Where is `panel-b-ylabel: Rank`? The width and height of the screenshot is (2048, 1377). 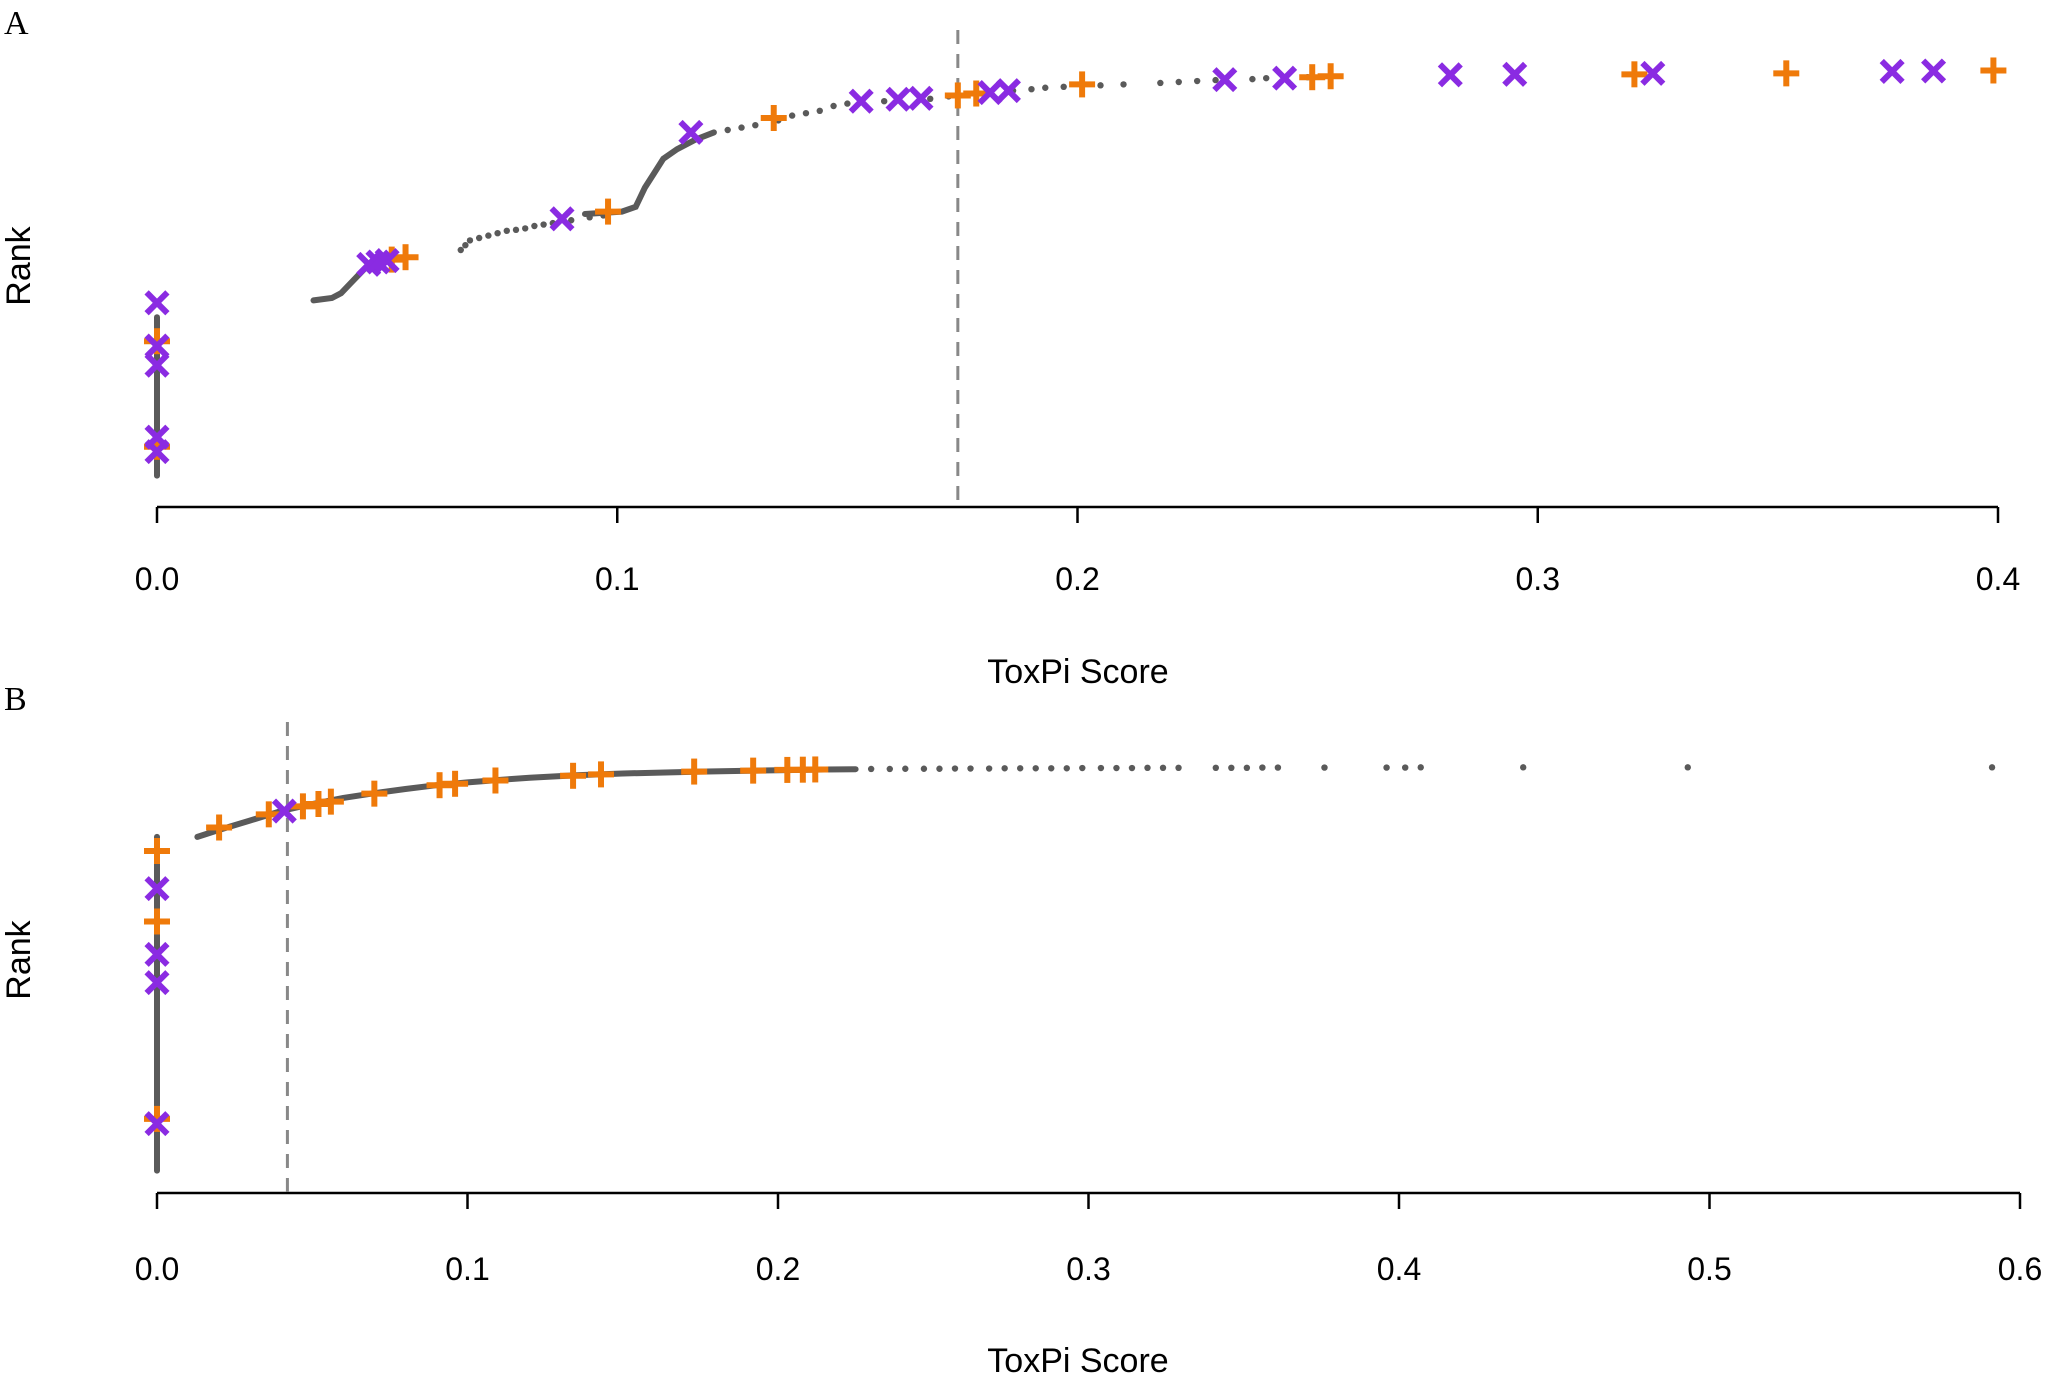 panel-b-ylabel: Rank is located at coordinates (19, 959).